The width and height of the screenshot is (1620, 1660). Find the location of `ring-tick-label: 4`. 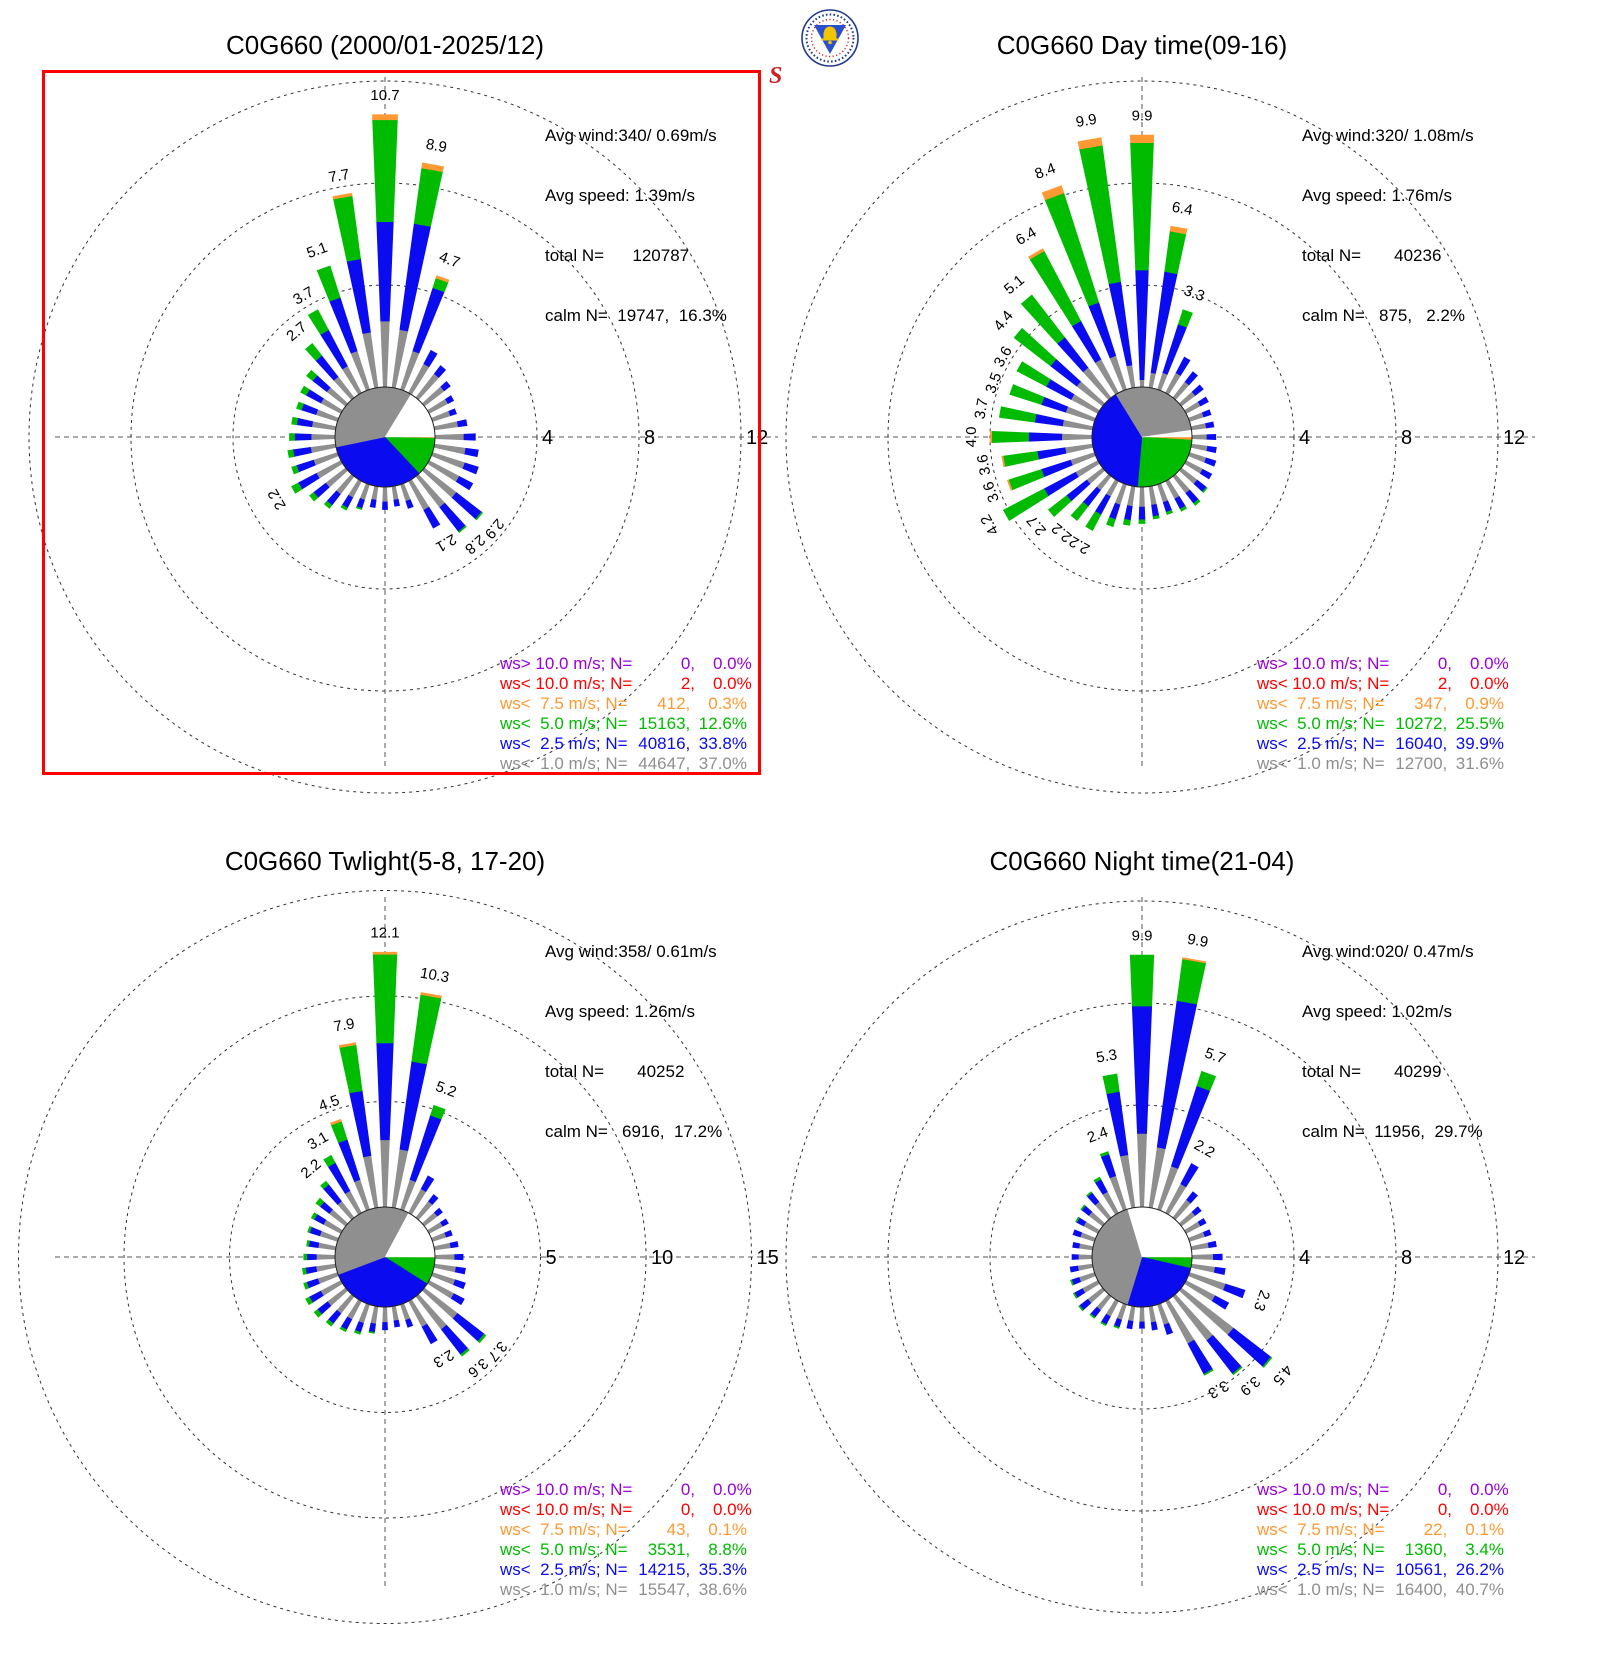

ring-tick-label: 4 is located at coordinates (547, 438).